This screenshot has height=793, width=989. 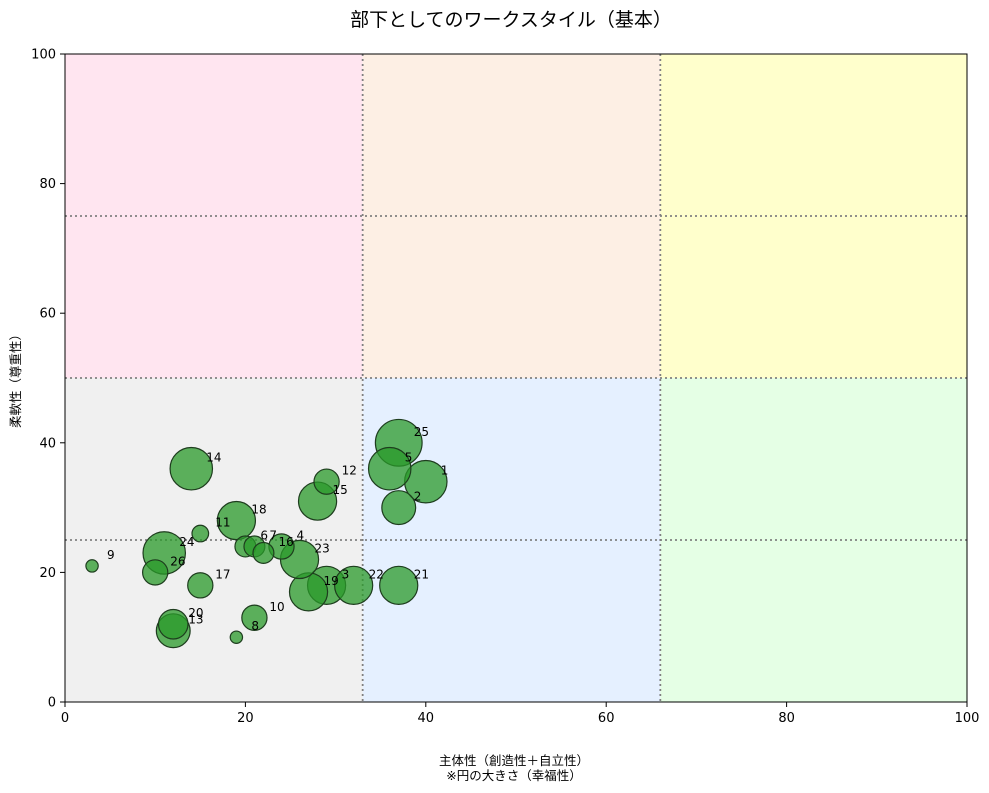 What do you see at coordinates (222, 574) in the screenshot?
I see `point-label-17: 17` at bounding box center [222, 574].